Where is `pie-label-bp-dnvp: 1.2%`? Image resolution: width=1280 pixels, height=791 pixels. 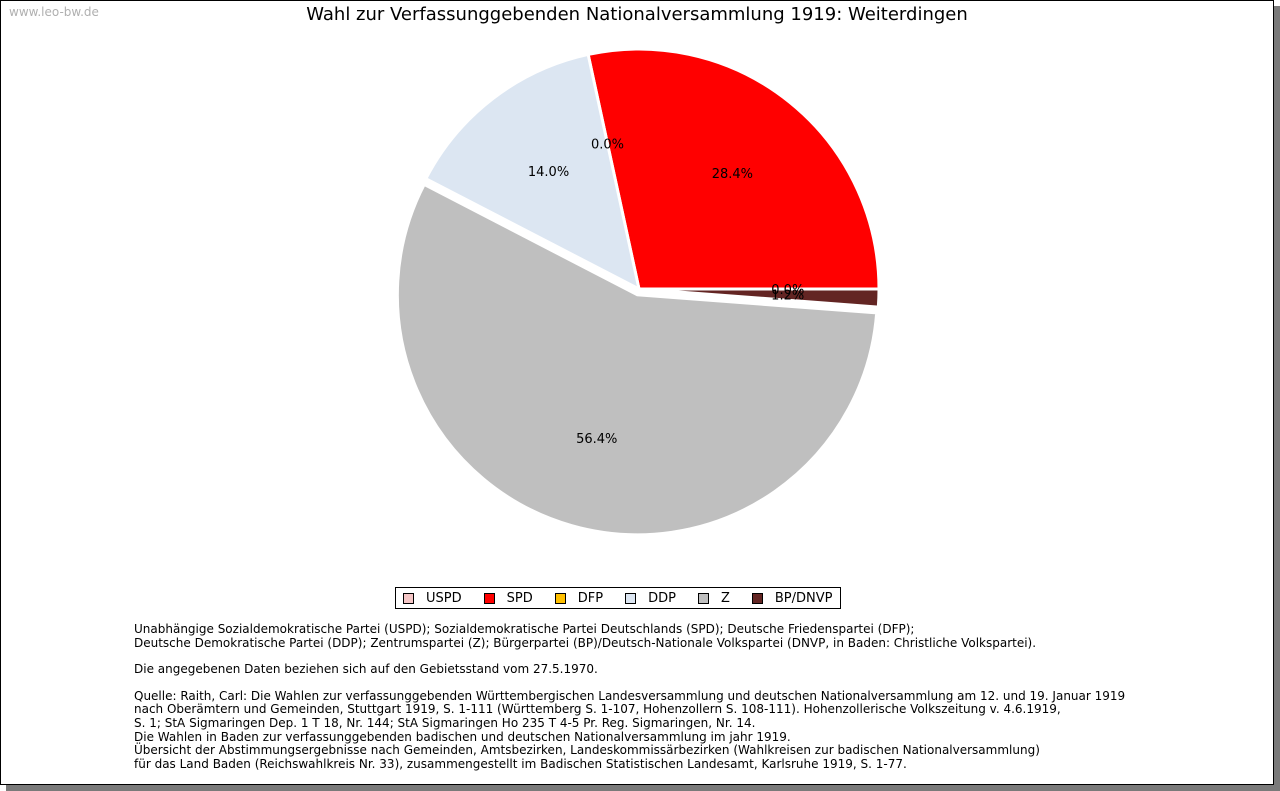
pie-label-bp-dnvp: 1.2% is located at coordinates (787, 296).